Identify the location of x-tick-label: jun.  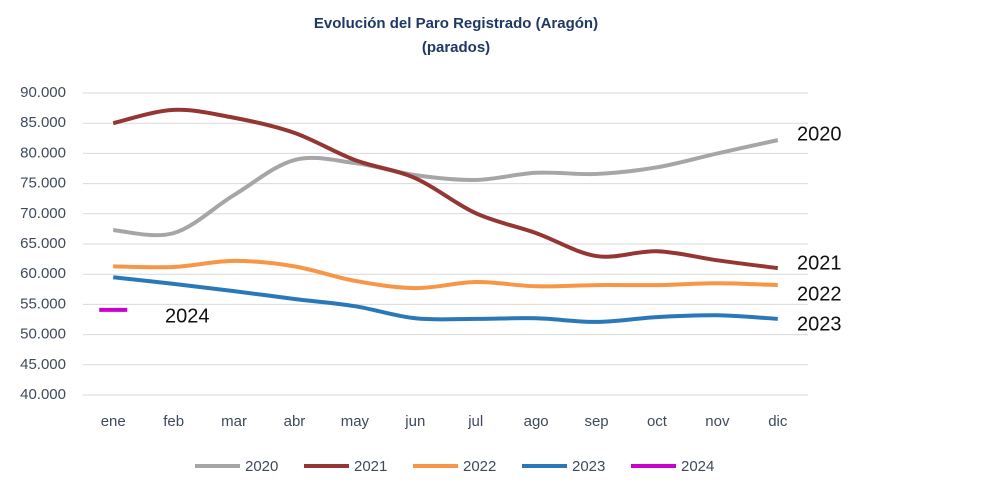
(414, 421).